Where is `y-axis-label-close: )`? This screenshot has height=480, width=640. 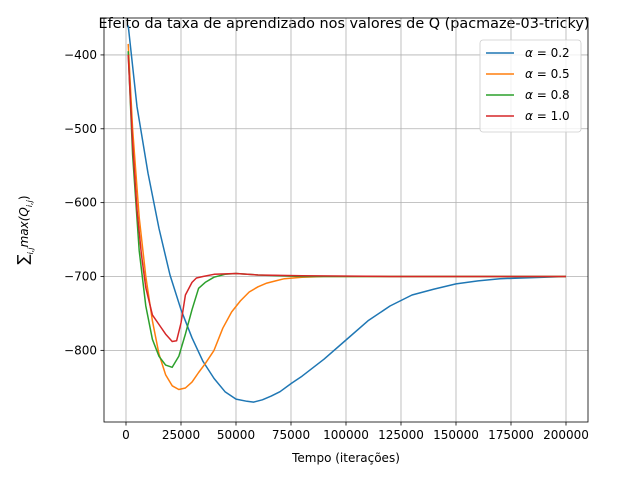
y-axis-label-close: ) is located at coordinates (24, 197).